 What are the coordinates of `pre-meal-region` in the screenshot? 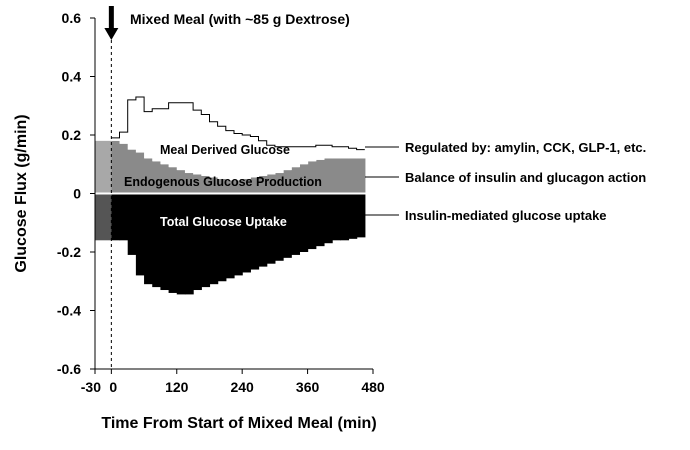 It's located at (103, 190).